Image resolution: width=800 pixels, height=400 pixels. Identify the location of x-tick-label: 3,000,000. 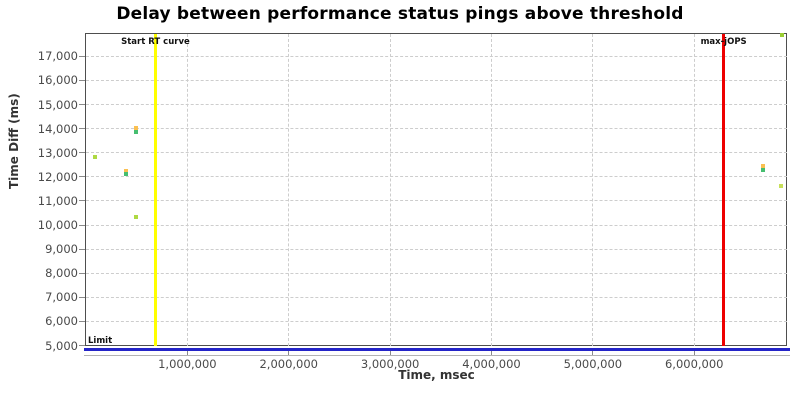
(390, 363).